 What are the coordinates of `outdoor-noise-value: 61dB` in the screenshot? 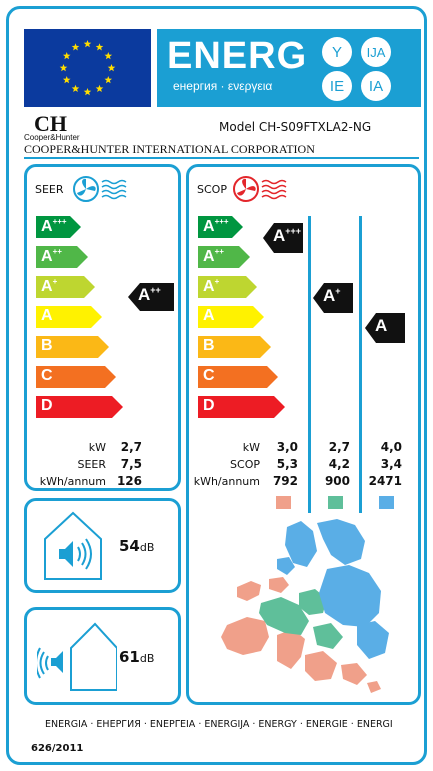 It's located at (136, 657).